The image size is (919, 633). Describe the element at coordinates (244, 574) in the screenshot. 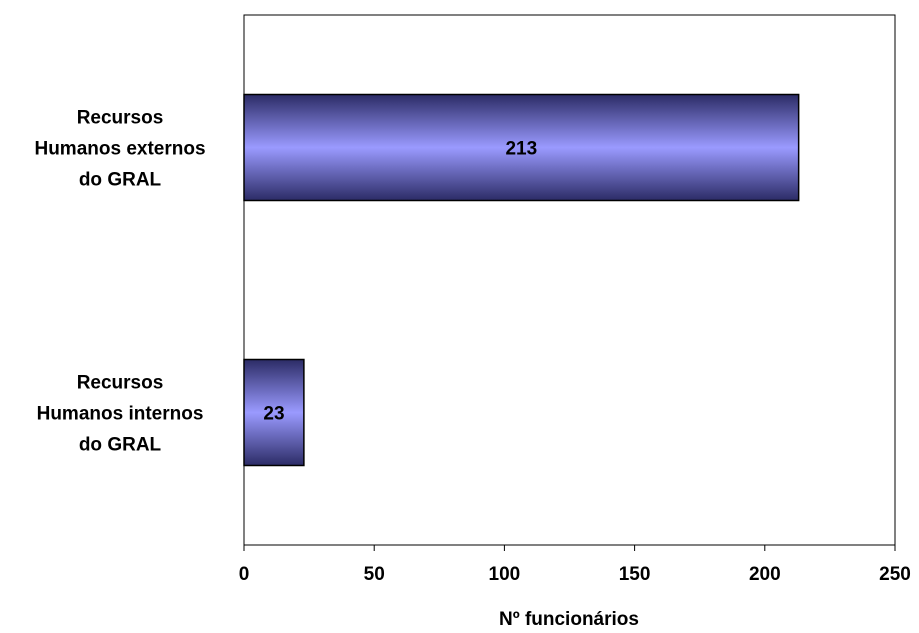

I see `x-tick-label: 0` at that location.